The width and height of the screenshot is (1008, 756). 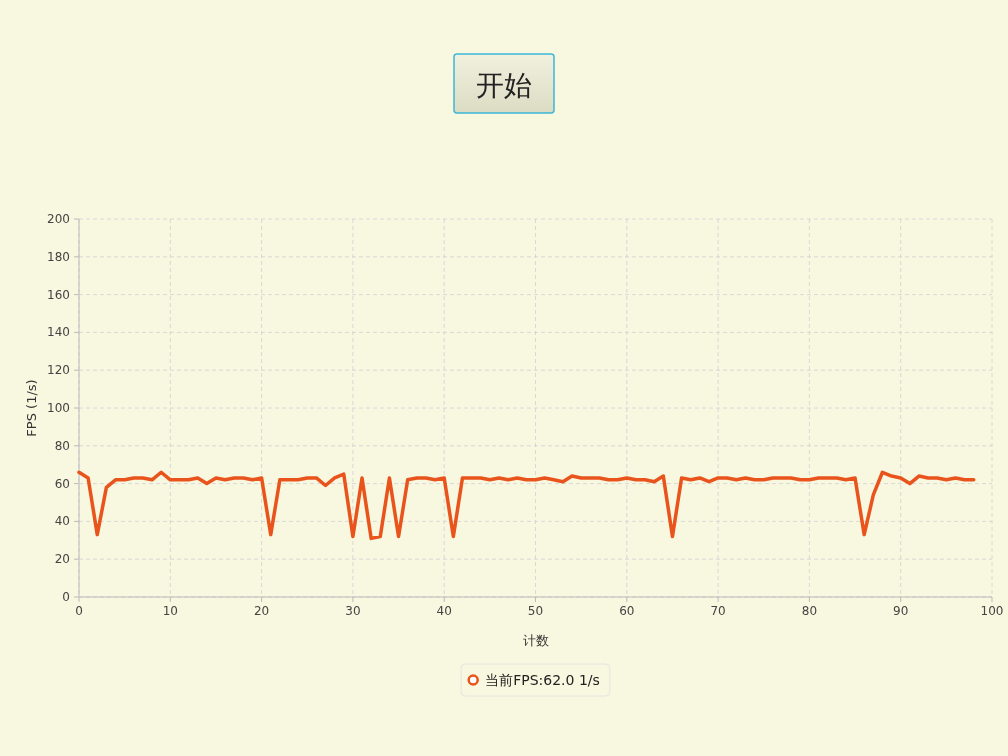 I want to click on x-tick-label: 0, so click(x=79, y=611).